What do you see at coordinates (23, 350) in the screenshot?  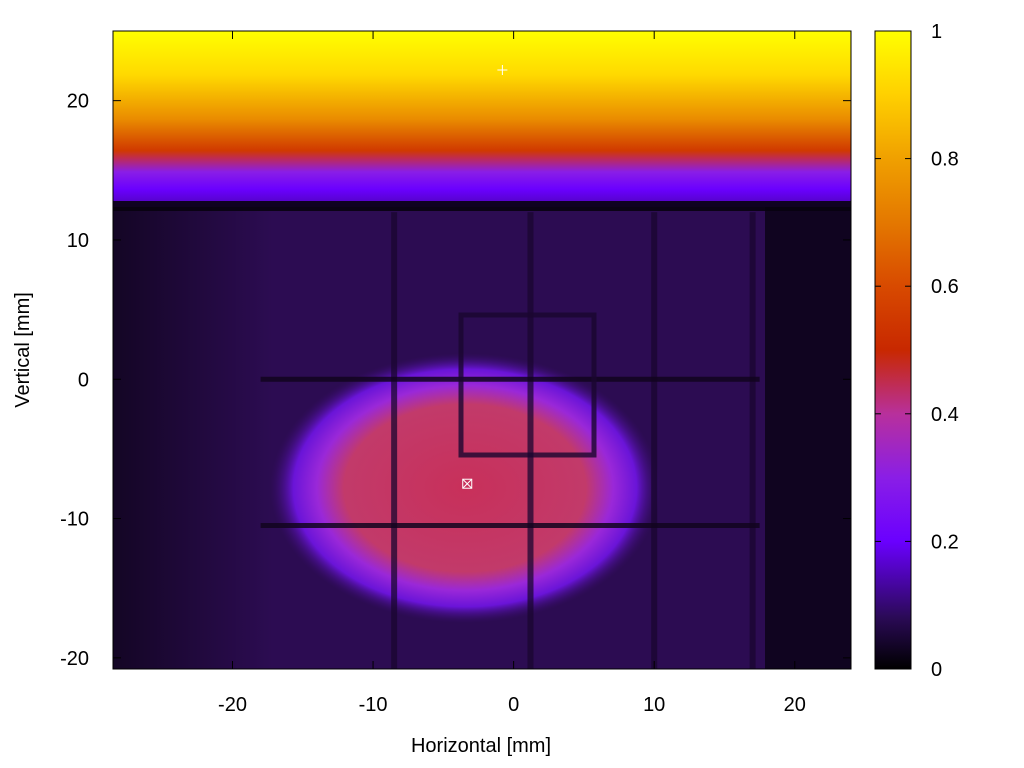 I see `y-axis-label: Vertical [mm]` at bounding box center [23, 350].